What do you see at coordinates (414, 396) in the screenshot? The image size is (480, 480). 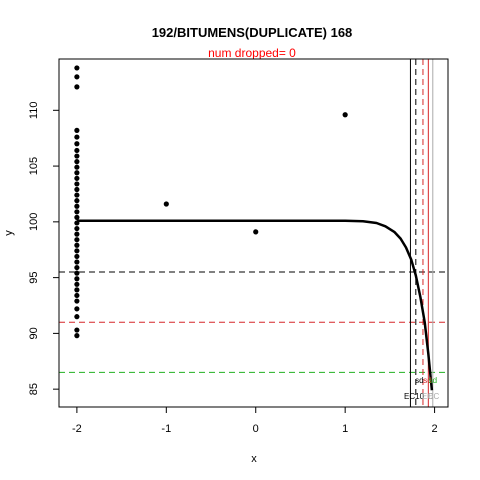 I see `annotation-label: EC10` at bounding box center [414, 396].